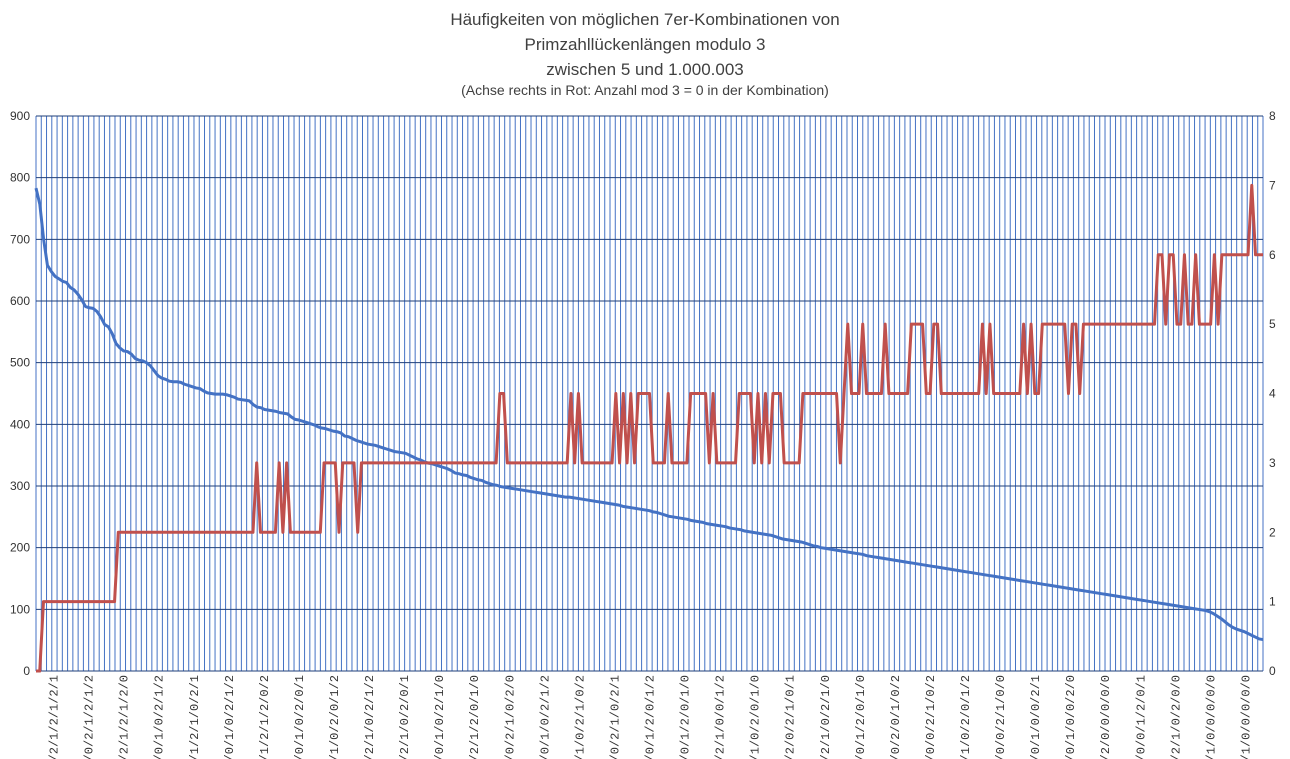  Describe the element at coordinates (896, 717) in the screenshot. I see `x-tick-label: 1/0/2/0/1/0/2` at that location.